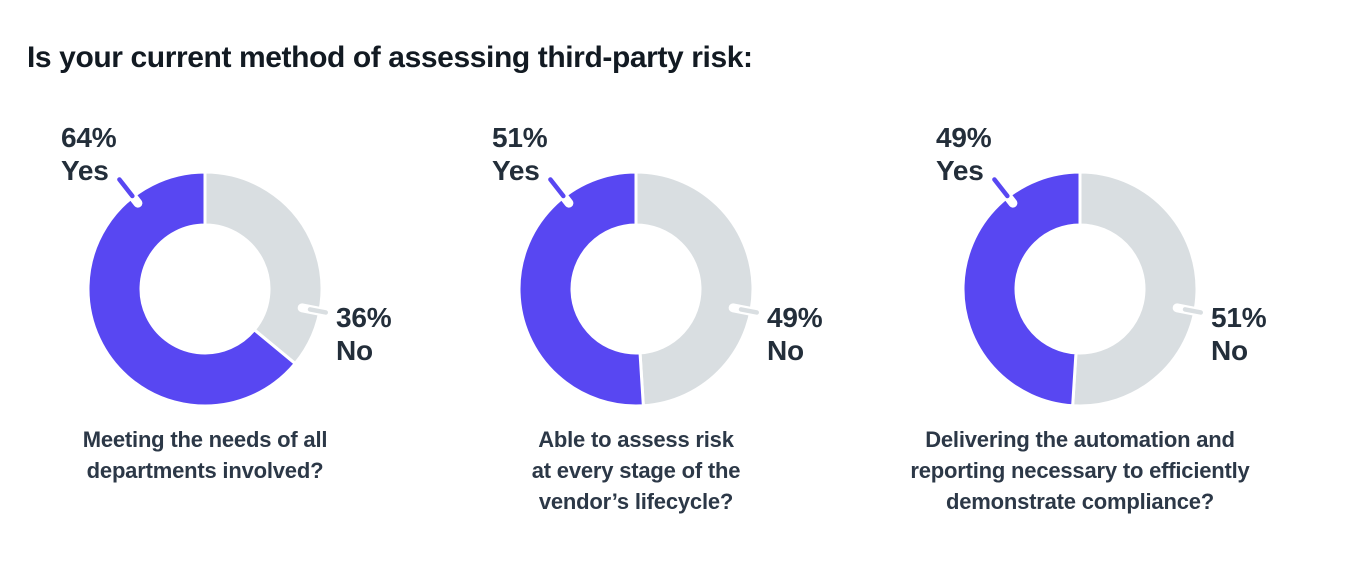 Image resolution: width=1347 pixels, height=586 pixels. Describe the element at coordinates (364, 317) in the screenshot. I see `no-percentage: 36%` at that location.